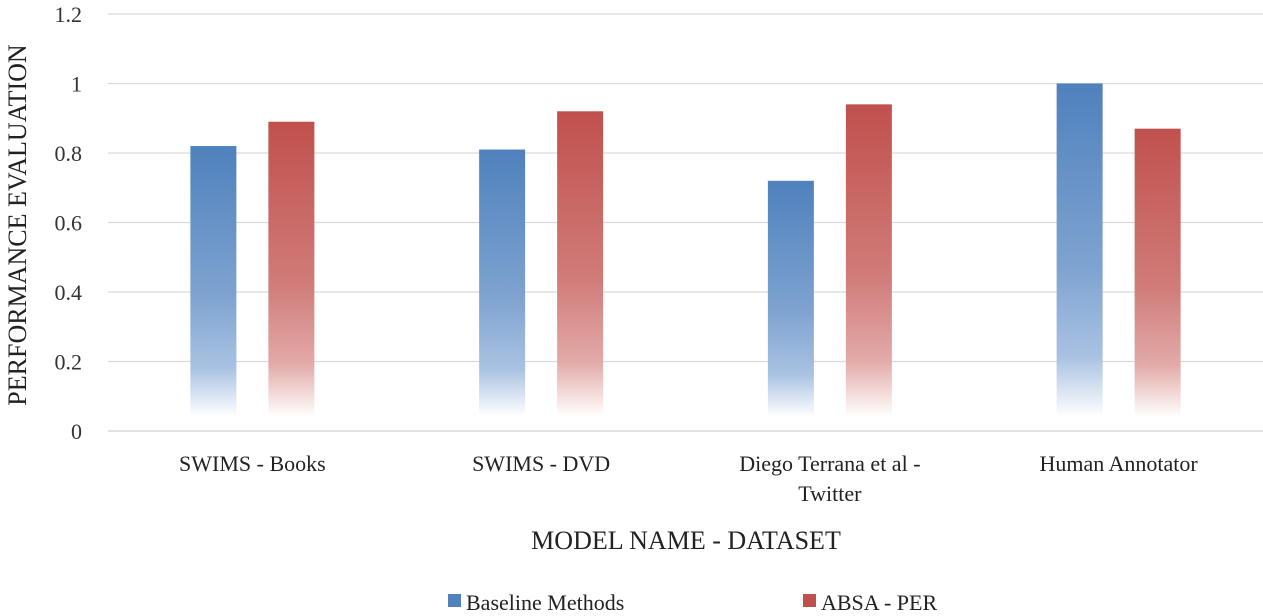  What do you see at coordinates (69, 362) in the screenshot?
I see `y-tick-label: 0.2` at bounding box center [69, 362].